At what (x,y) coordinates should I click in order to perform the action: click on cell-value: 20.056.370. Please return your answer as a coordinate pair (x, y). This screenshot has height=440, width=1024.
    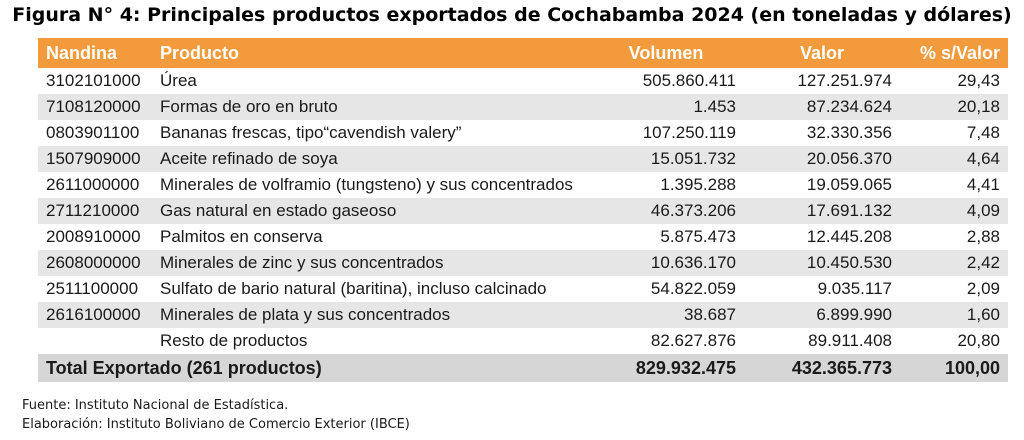
    Looking at the image, I should click on (822, 159).